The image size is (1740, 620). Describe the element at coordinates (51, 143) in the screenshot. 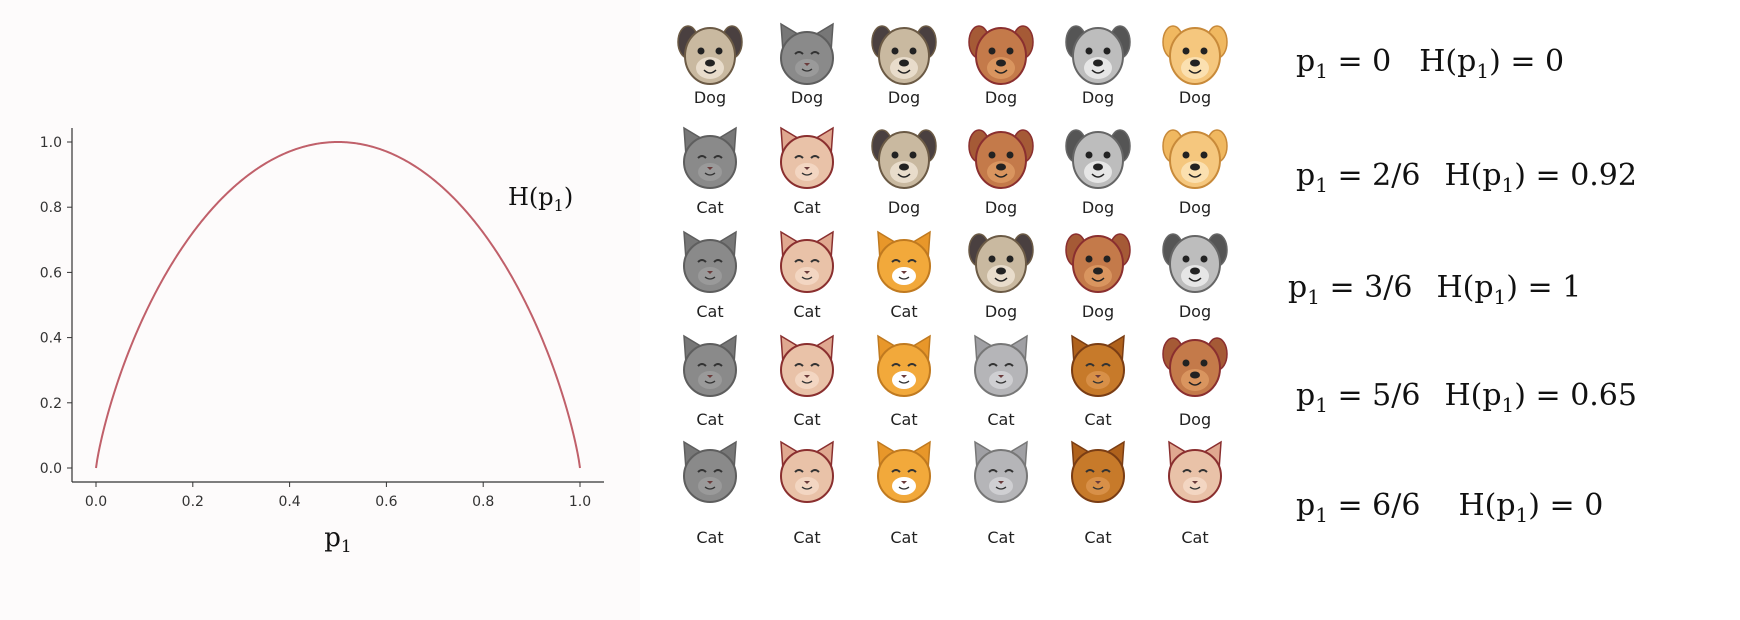

I see `y-tick-label: 1.0` at that location.